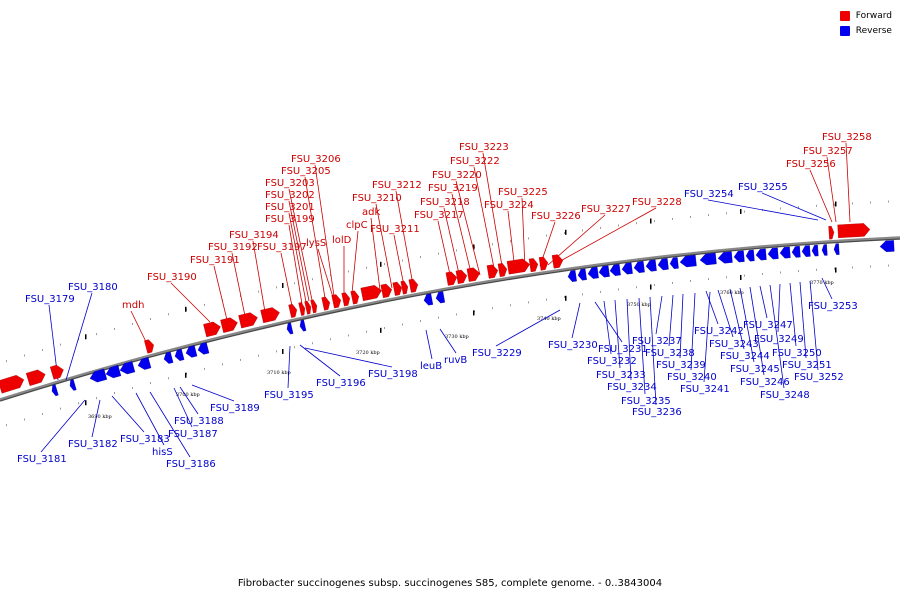 The width and height of the screenshot is (900, 600). Describe the element at coordinates (439, 215) in the screenshot. I see `gene-label: FSU_3217` at that location.